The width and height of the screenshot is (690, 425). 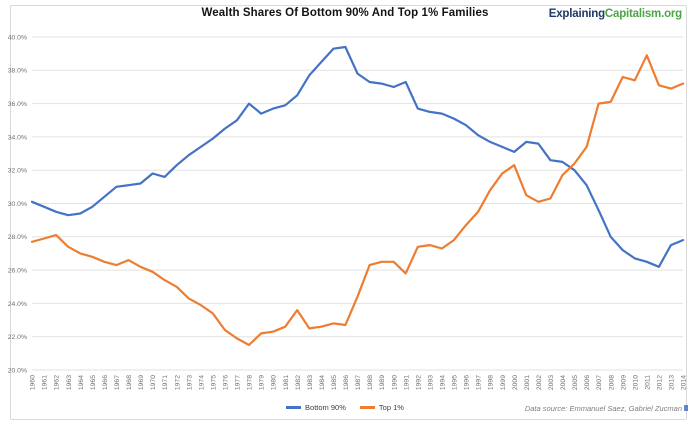 What do you see at coordinates (17, 337) in the screenshot?
I see `y-axis-tick-label: 22.0%` at bounding box center [17, 337].